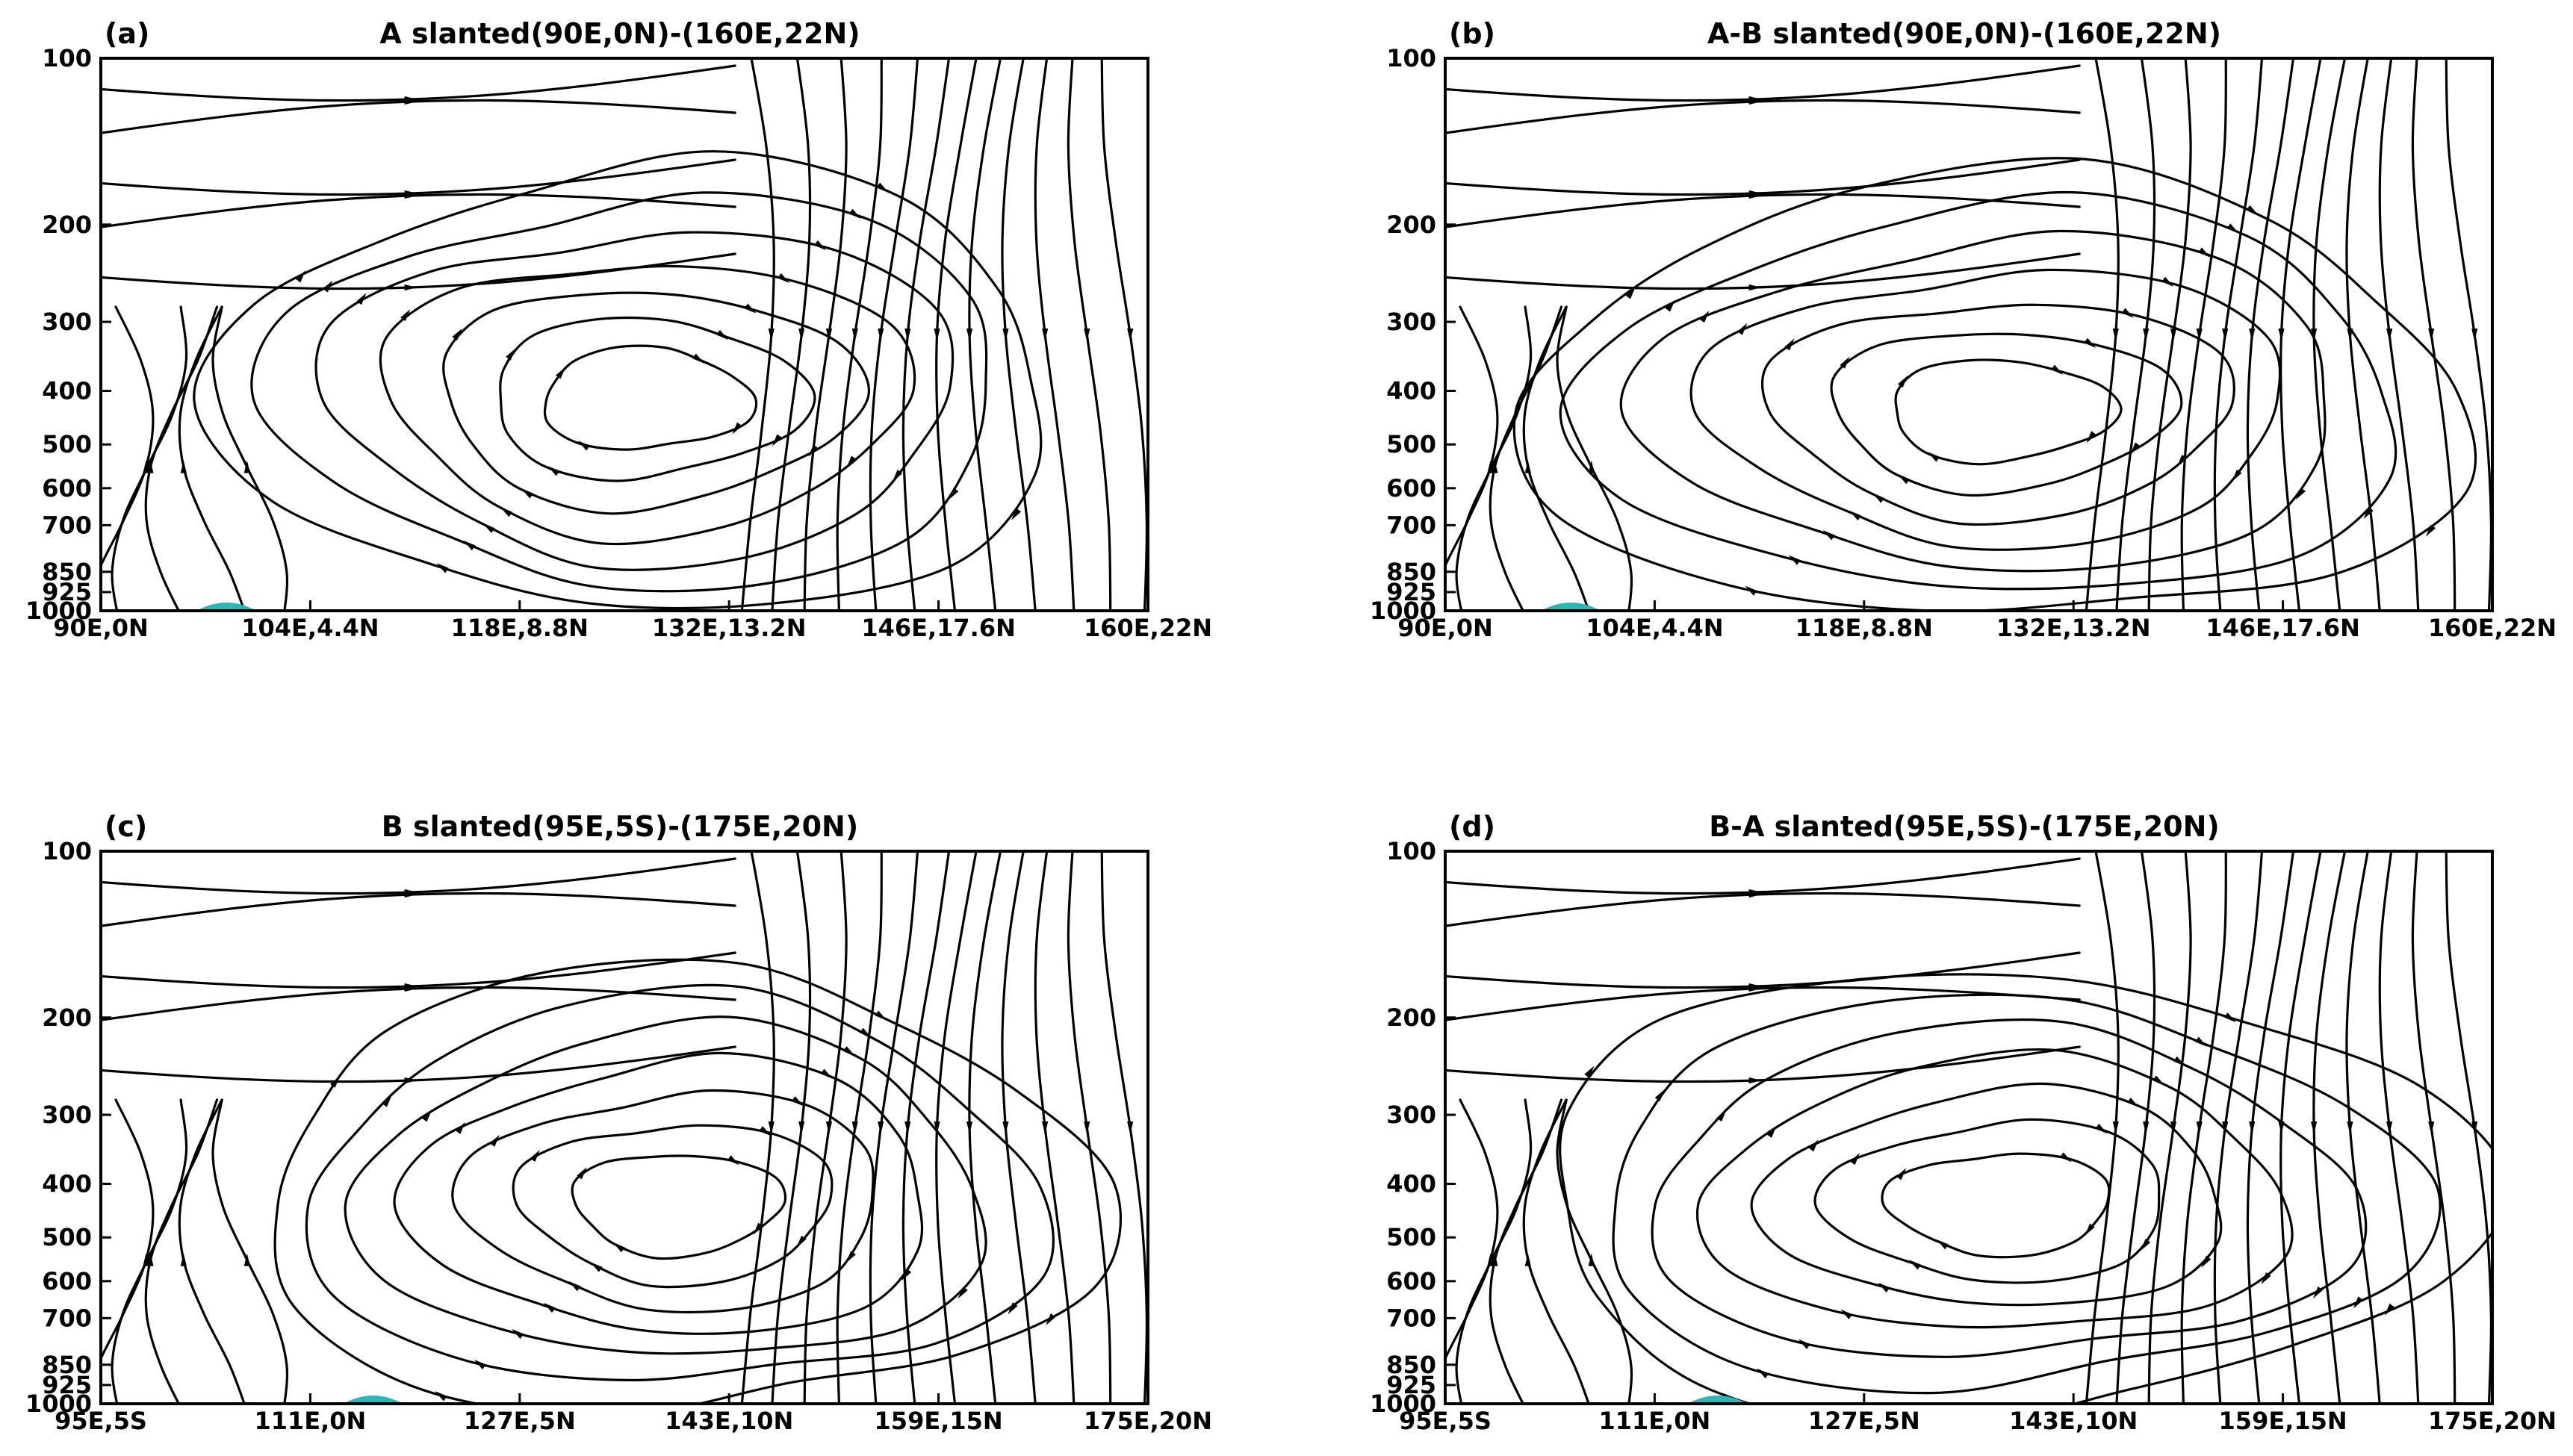  Describe the element at coordinates (310, 628) in the screenshot. I see `panel-a-xtick-label-1: 104E,4.4N` at that location.